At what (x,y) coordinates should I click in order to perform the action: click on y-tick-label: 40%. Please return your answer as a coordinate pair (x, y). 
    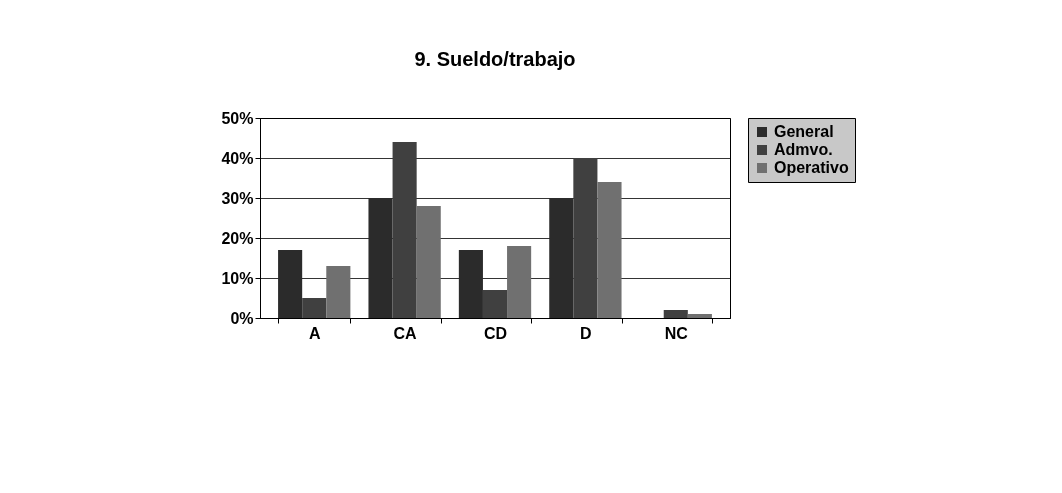
    Looking at the image, I should click on (237, 158).